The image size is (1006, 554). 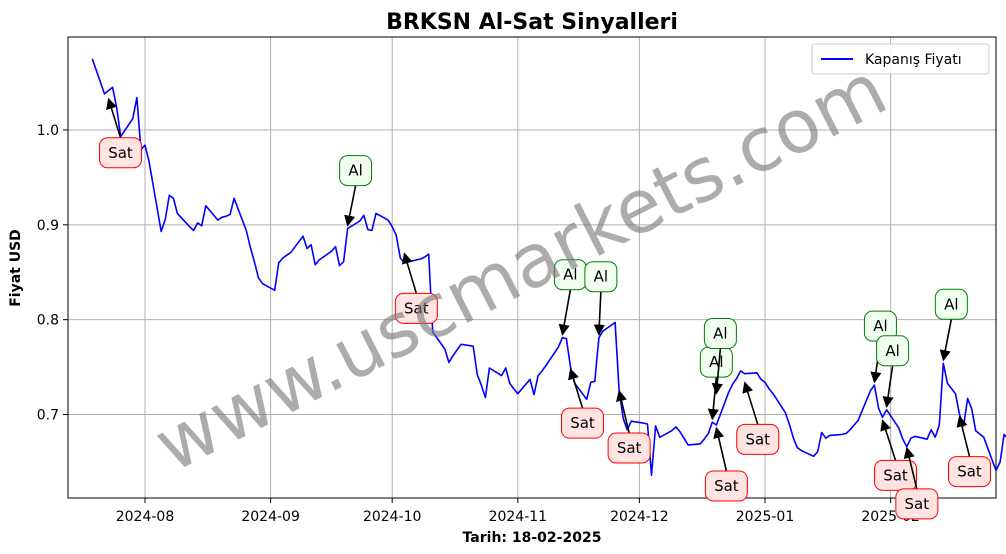 I want to click on x-tick-label: 2024-09, so click(x=270, y=517).